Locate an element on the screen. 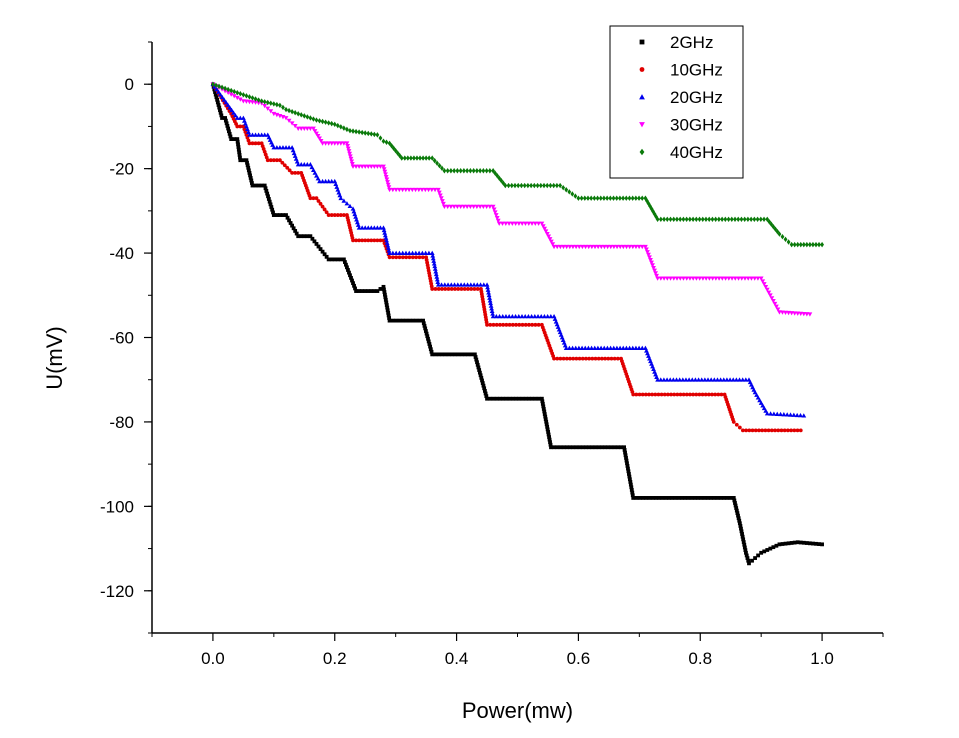 The image size is (959, 738). legend-item: 20GHz is located at coordinates (681, 97).